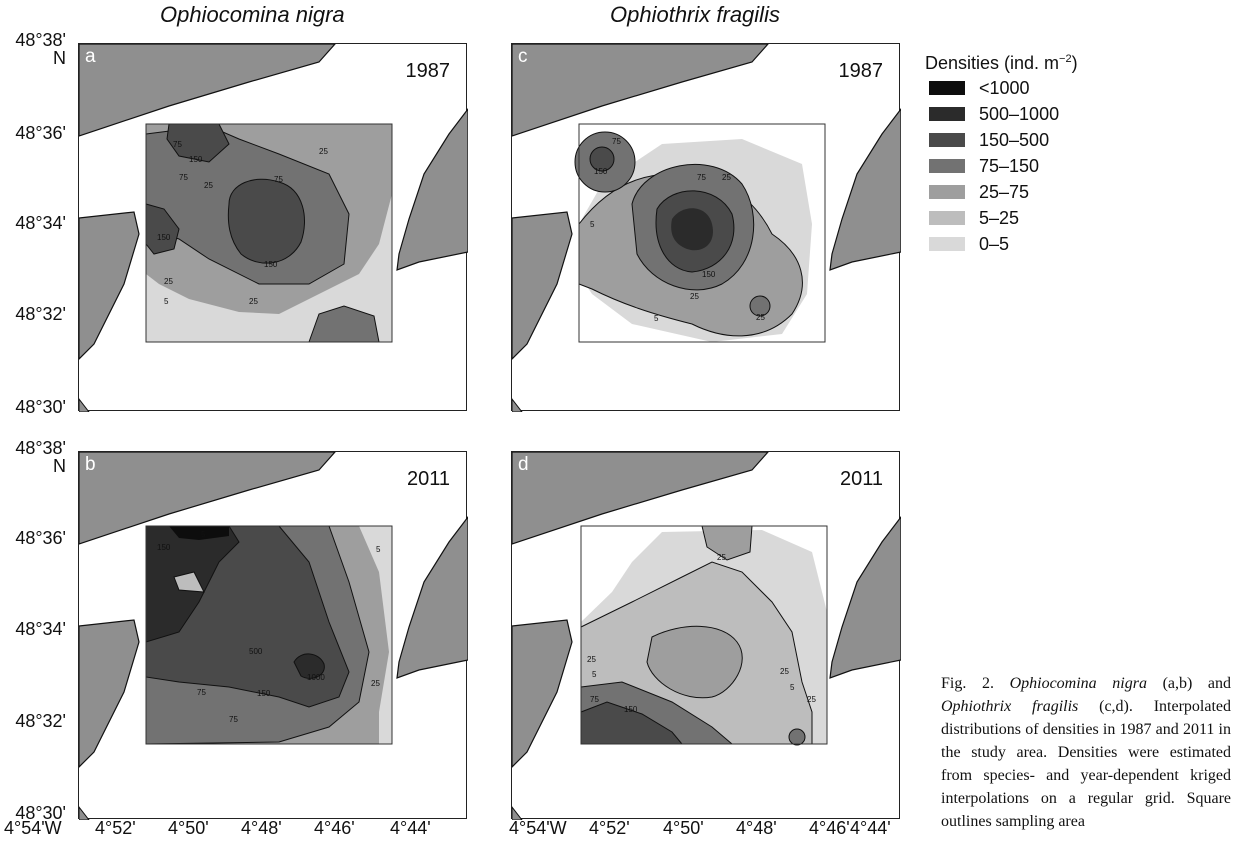 The image size is (1237, 846). I want to click on contour-label: 1000, so click(316, 677).